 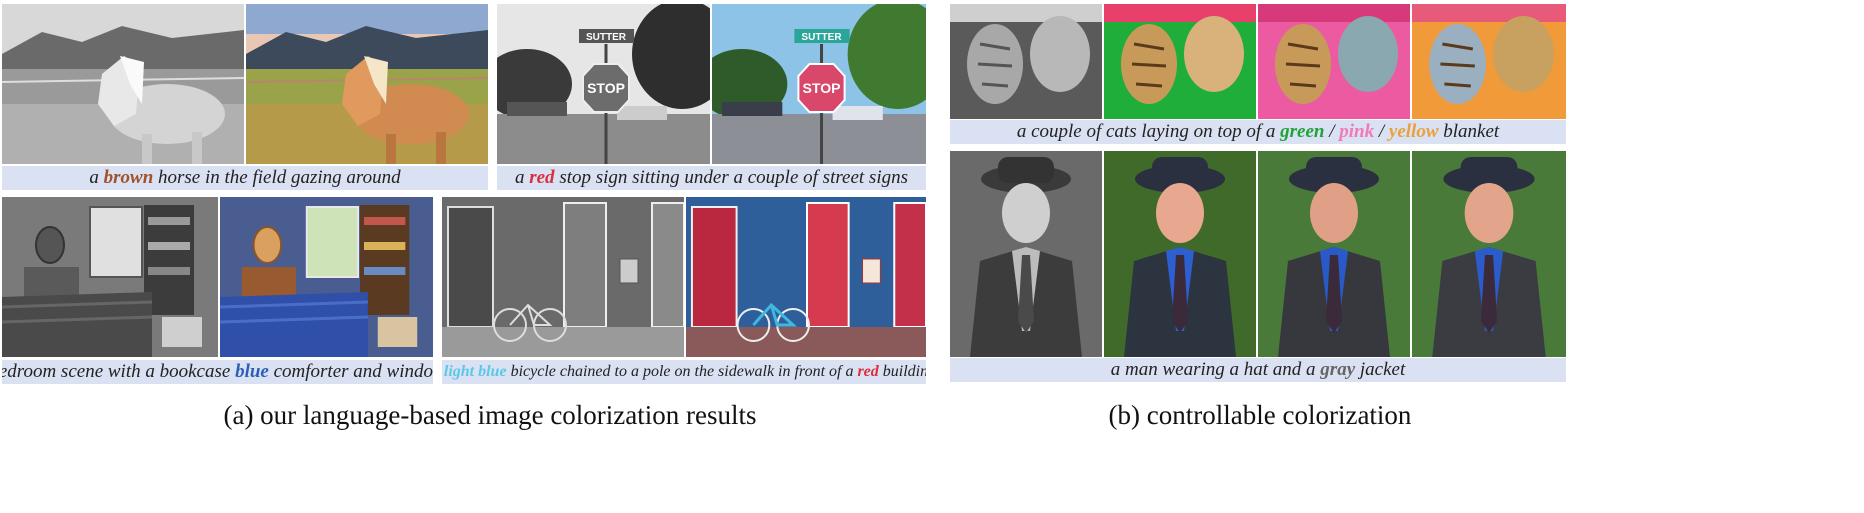 I want to click on stop-sign-grayscale-image: SUTTER STOP, so click(x=603, y=84).